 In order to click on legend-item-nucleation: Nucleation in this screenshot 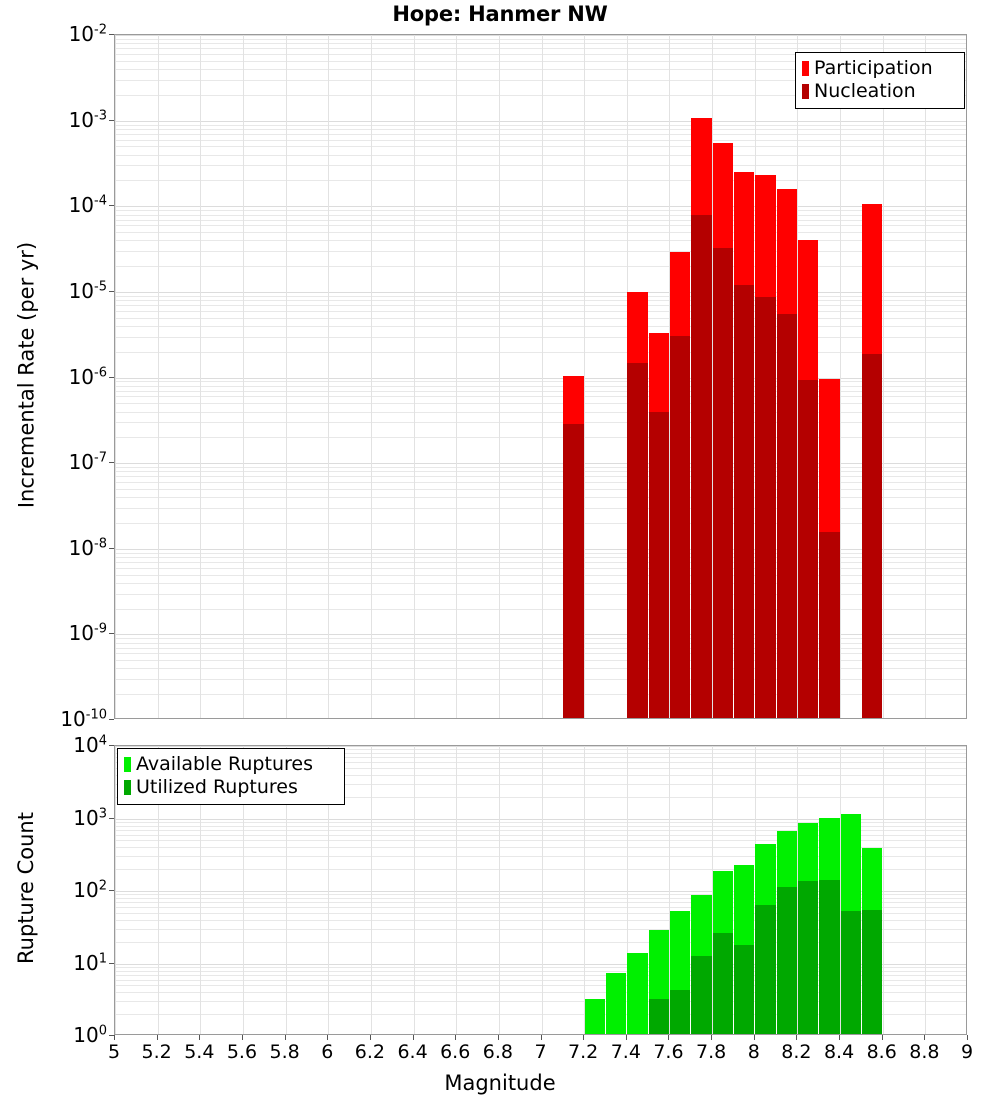, I will do `click(879, 91)`.